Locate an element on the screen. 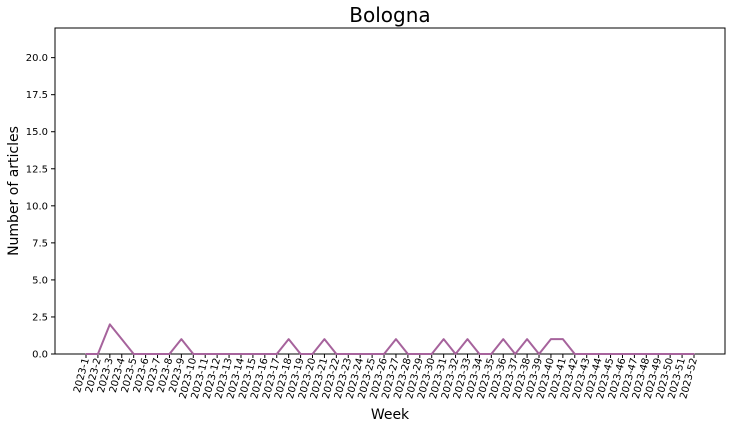 This screenshot has height=429, width=731. y-tick-label: 0.0 is located at coordinates (40, 355).